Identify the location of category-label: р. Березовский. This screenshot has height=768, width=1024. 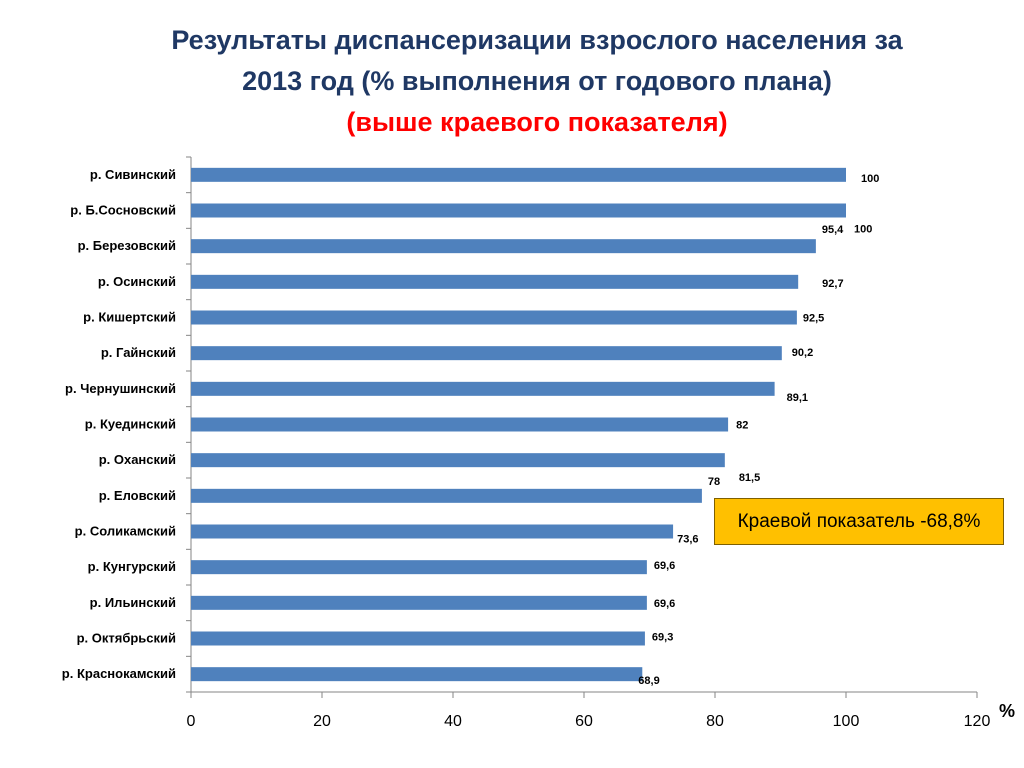
(127, 245).